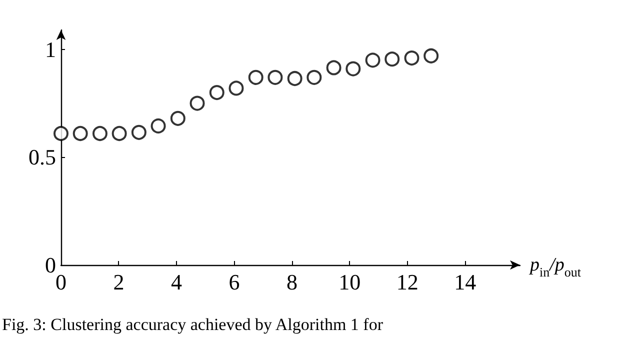 This screenshot has height=337, width=640. What do you see at coordinates (349, 282) in the screenshot?
I see `x-tick-label: 10` at bounding box center [349, 282].